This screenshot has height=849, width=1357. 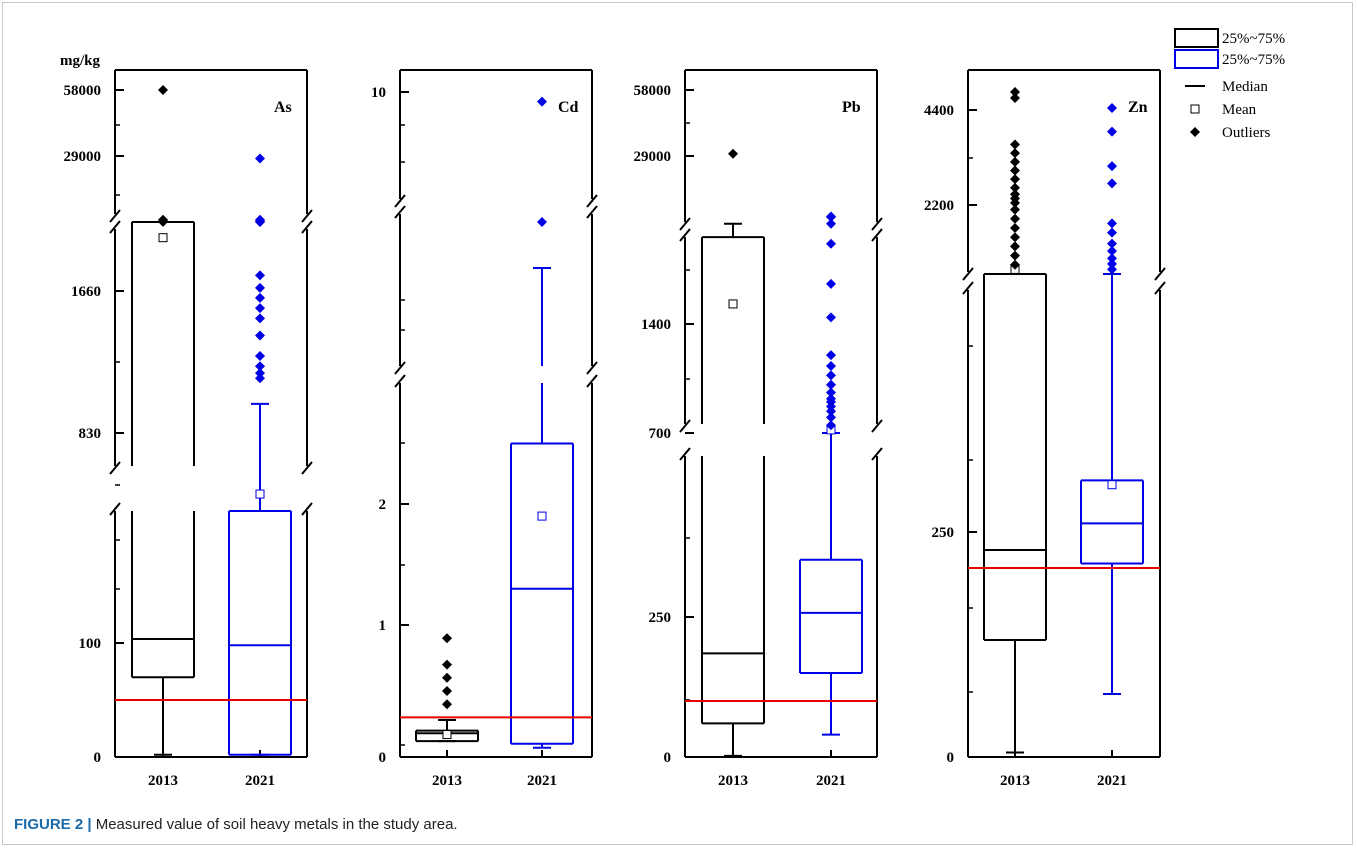 I want to click on legend-square-swatch, so click(x=1195, y=109).